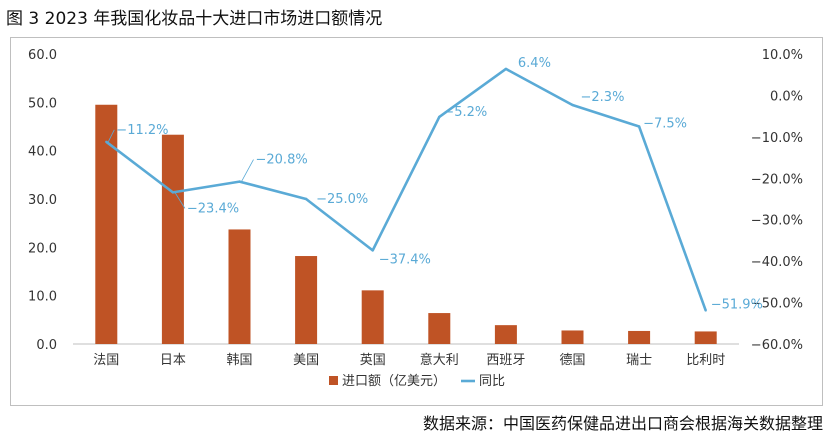  What do you see at coordinates (342, 199) in the screenshot?
I see `yoy-data-label: −25.0%` at bounding box center [342, 199].